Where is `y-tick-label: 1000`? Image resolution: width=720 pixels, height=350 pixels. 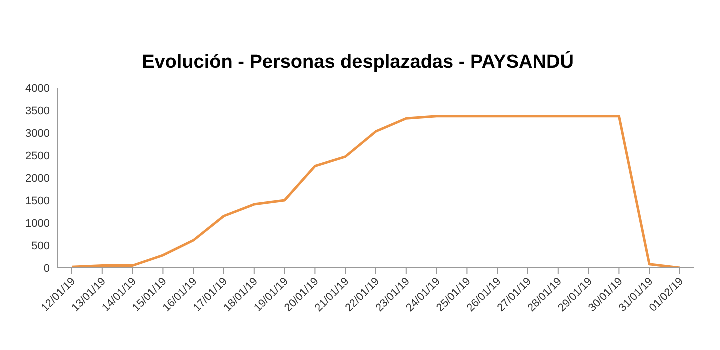 y-tick-label: 1000 is located at coordinates (38, 224).